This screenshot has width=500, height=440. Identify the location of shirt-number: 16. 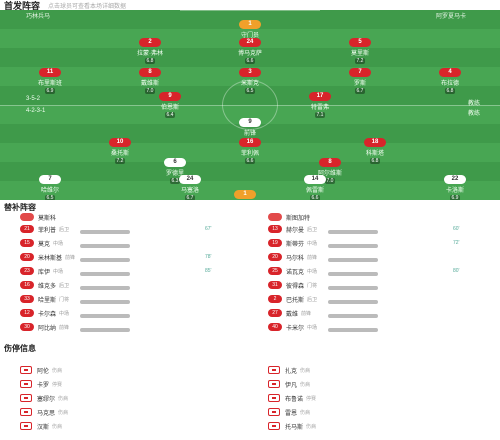
(27, 285).